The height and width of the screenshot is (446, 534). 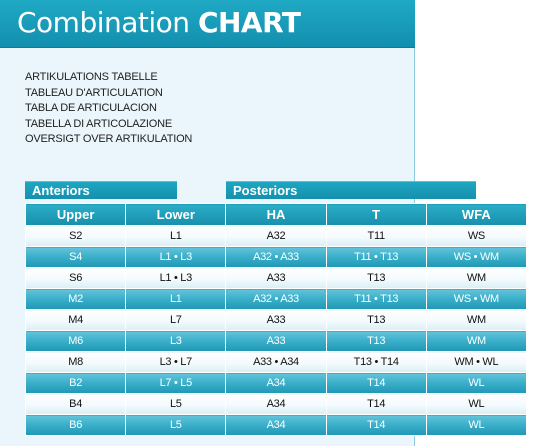 I want to click on cell-text: B6, so click(x=76, y=425).